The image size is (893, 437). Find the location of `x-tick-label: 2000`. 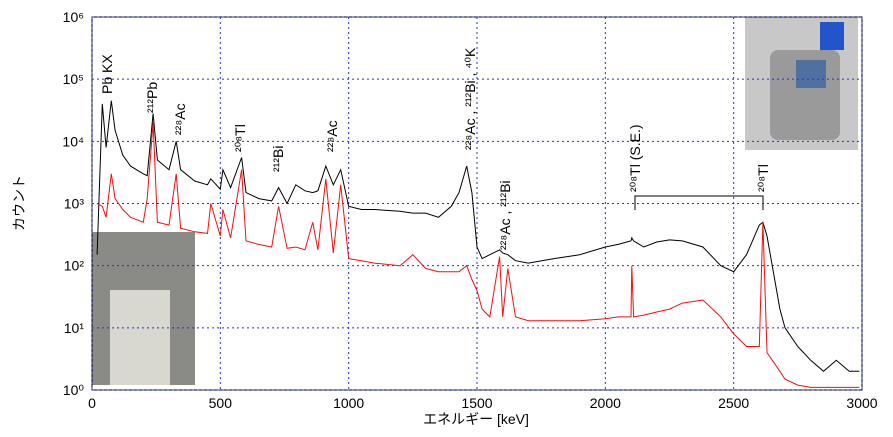

x-tick-label: 2000 is located at coordinates (605, 403).